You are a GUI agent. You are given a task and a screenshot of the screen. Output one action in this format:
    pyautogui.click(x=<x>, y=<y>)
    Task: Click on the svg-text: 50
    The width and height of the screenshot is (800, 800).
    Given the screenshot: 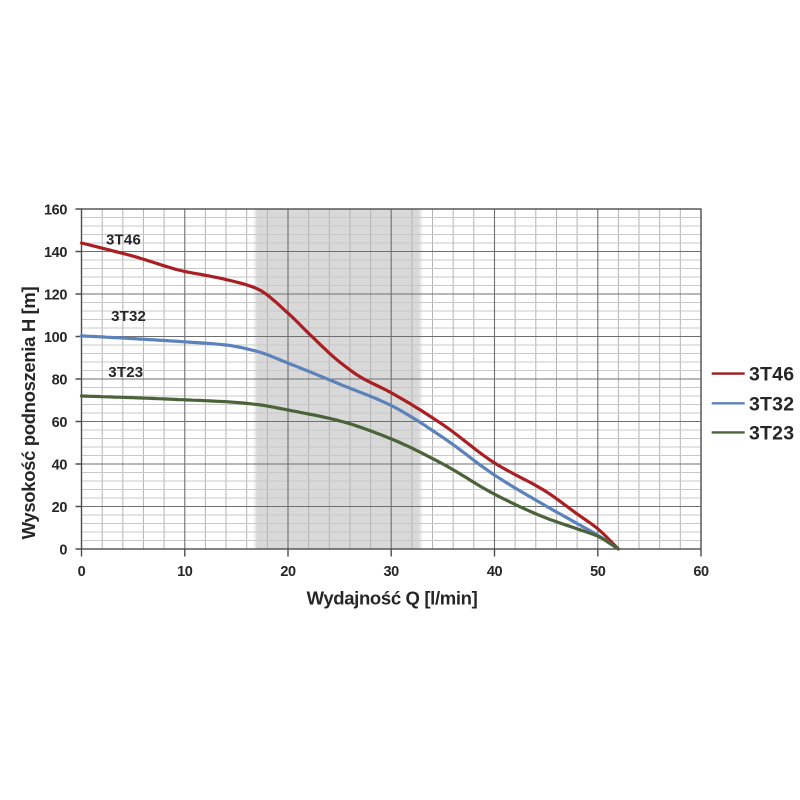 What is the action you would take?
    pyautogui.click(x=598, y=572)
    